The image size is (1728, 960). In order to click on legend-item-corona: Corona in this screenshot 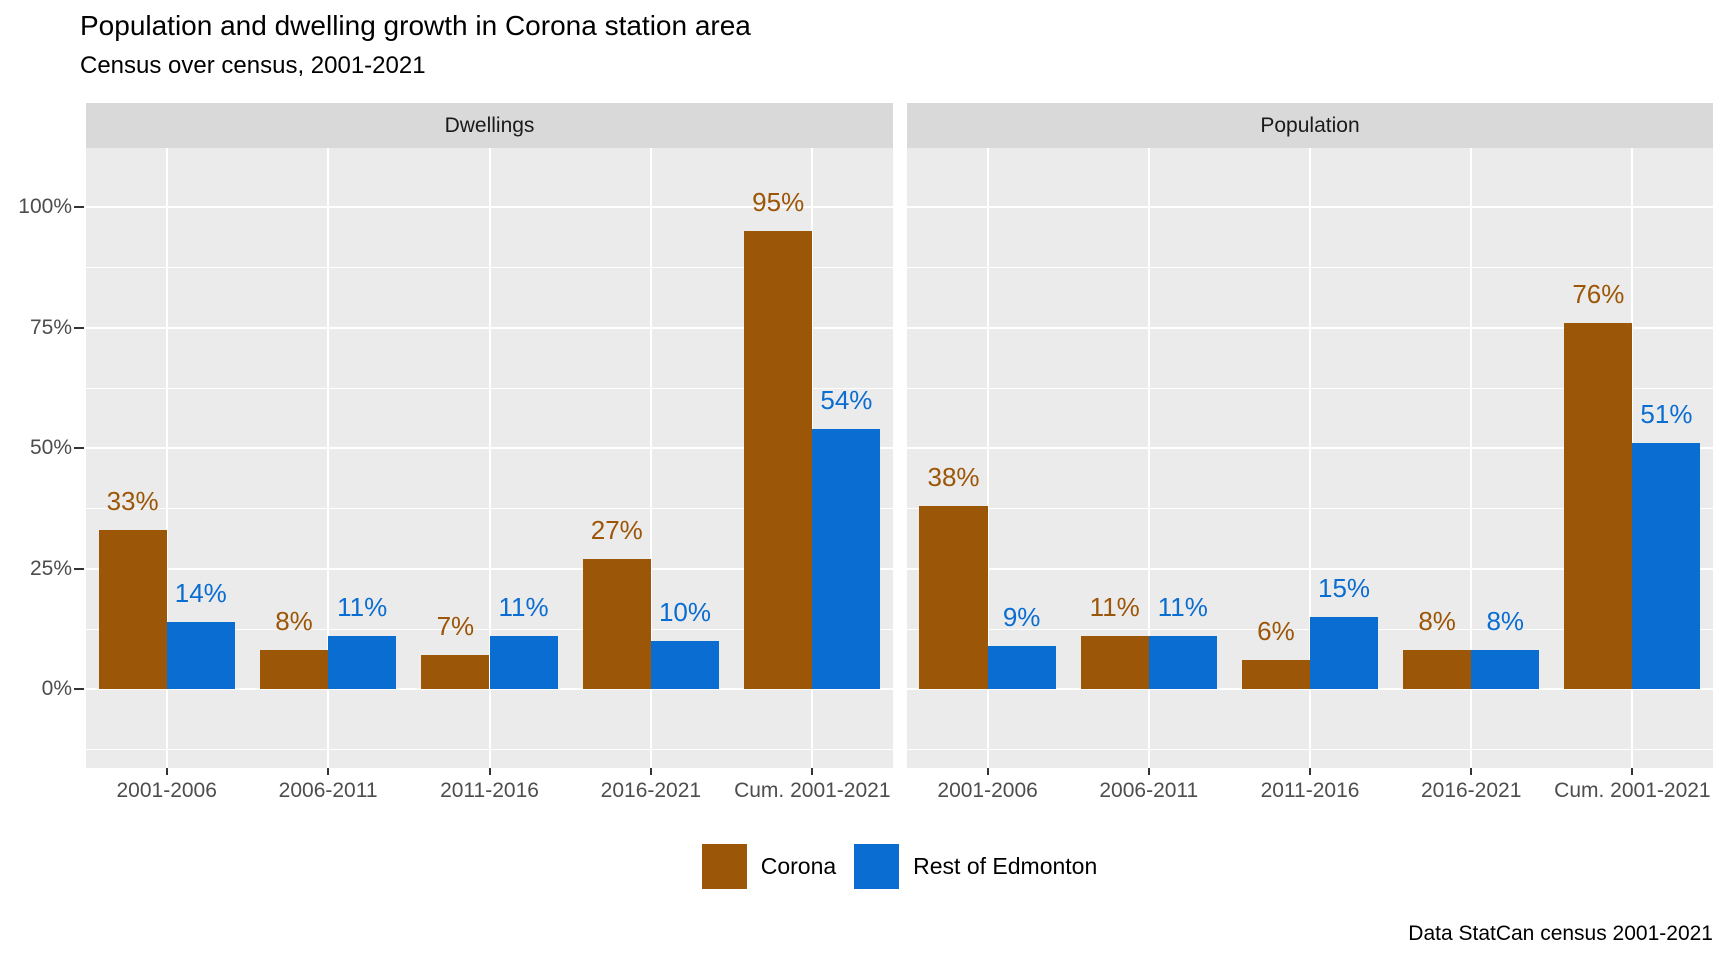, I will do `click(769, 866)`.